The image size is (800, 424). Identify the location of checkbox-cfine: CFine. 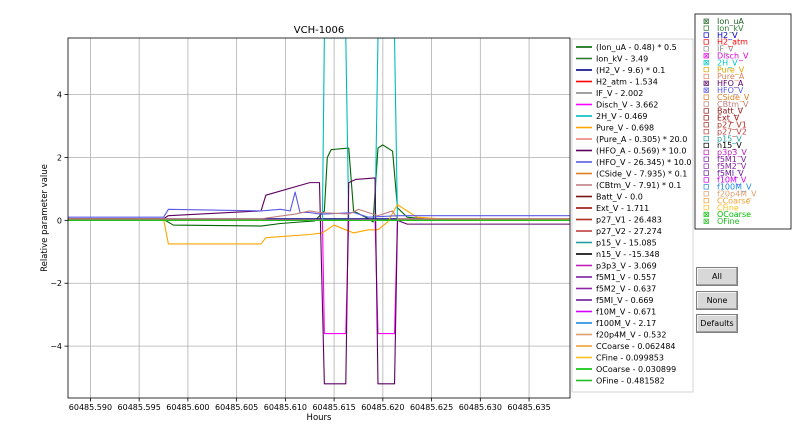
(721, 207).